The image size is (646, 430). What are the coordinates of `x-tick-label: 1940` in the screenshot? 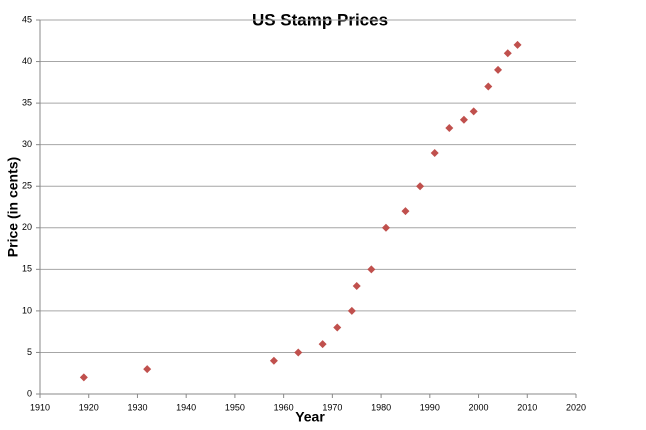 It's located at (186, 407).